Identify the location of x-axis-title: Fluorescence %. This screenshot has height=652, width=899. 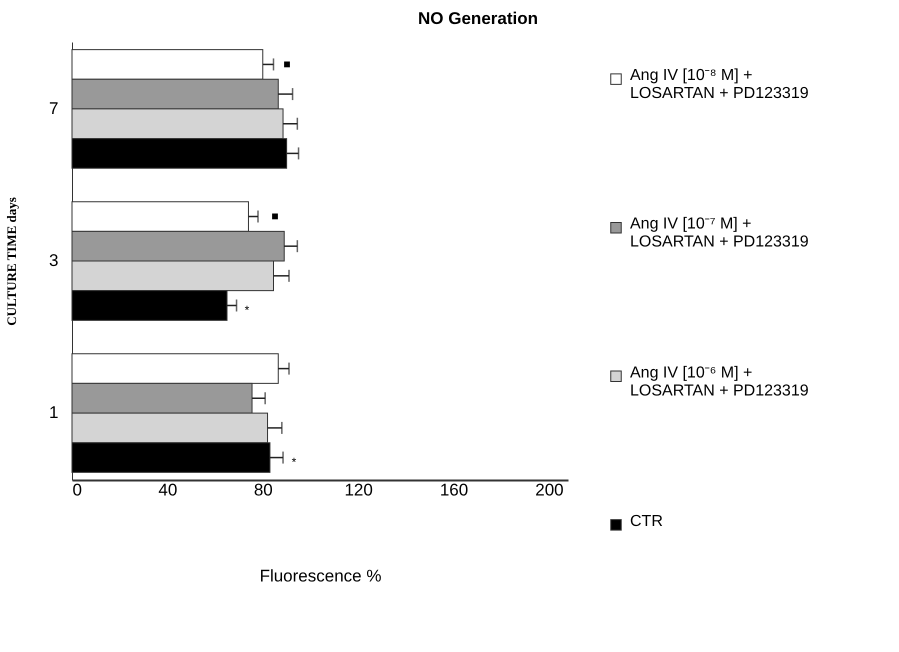
(321, 576).